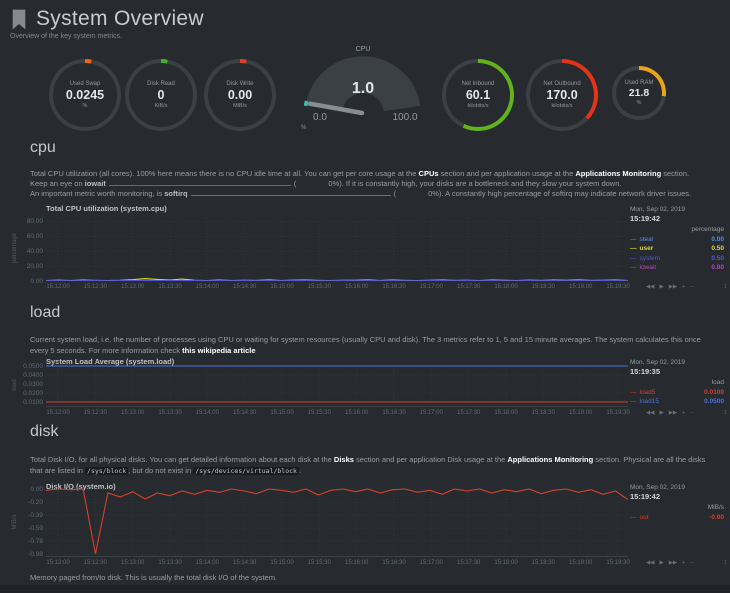 The image size is (730, 593). What do you see at coordinates (677, 392) in the screenshot?
I see `legend-item-load5: — load5 0.0100` at bounding box center [677, 392].